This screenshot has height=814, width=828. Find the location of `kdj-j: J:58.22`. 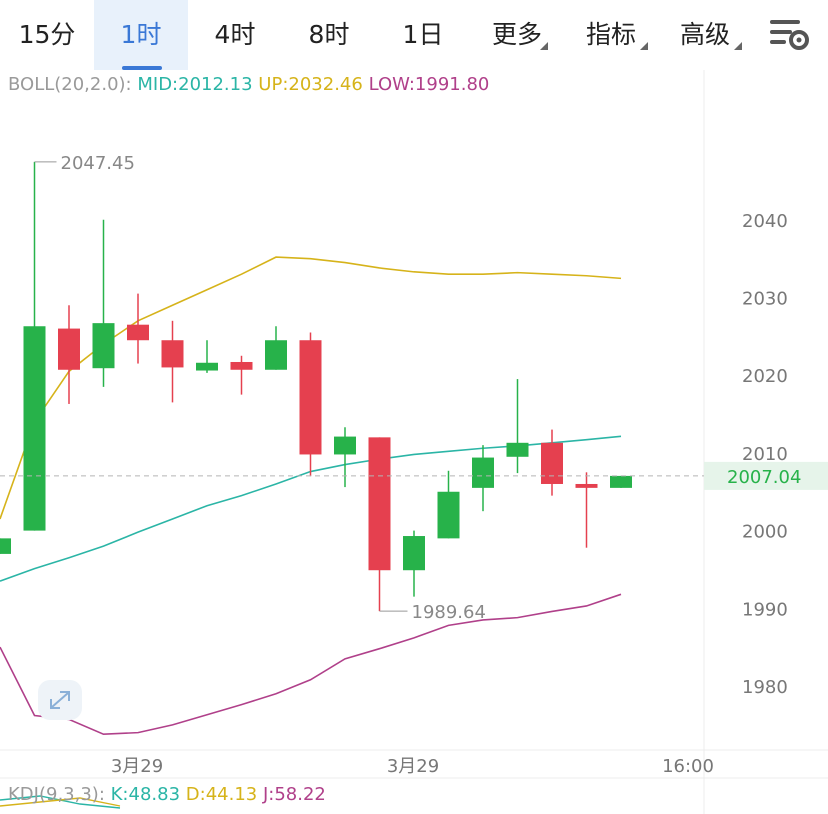

kdj-j: J:58.22 is located at coordinates (294, 794).